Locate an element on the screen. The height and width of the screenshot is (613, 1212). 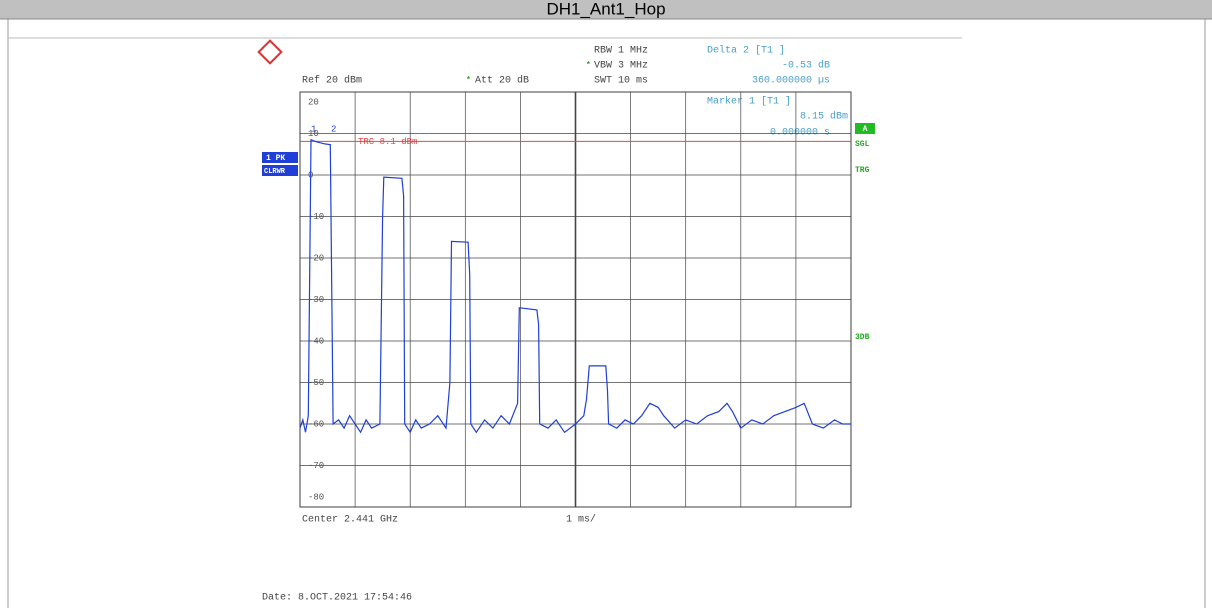
swt: SWT 10 ms is located at coordinates (621, 81).